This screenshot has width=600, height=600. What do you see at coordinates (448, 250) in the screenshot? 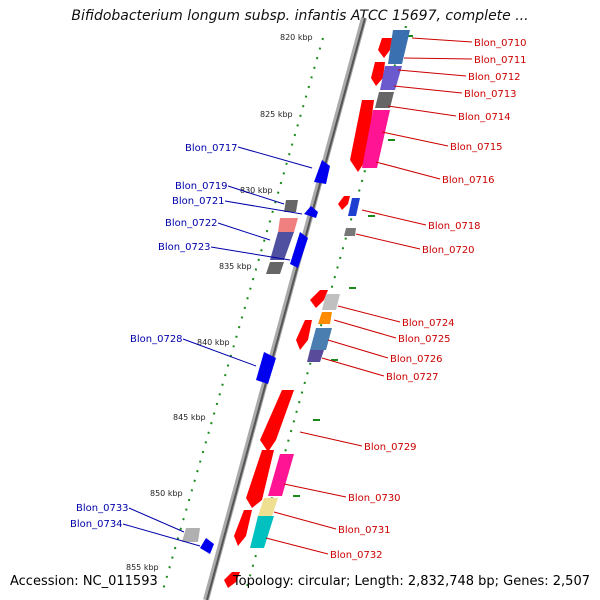
I see `gene-label-0720: Blon_0720` at bounding box center [448, 250].